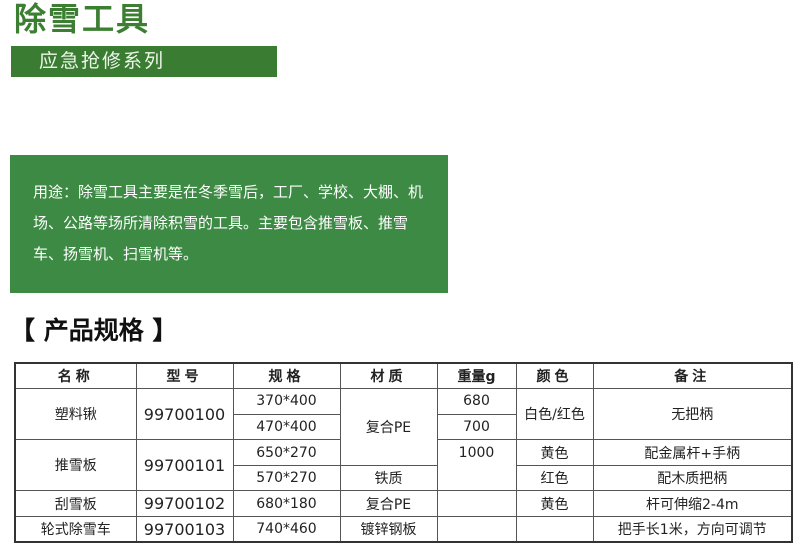 This screenshot has width=800, height=550. What do you see at coordinates (75, 504) in the screenshot?
I see `cell-name: 刮雪板` at bounding box center [75, 504].